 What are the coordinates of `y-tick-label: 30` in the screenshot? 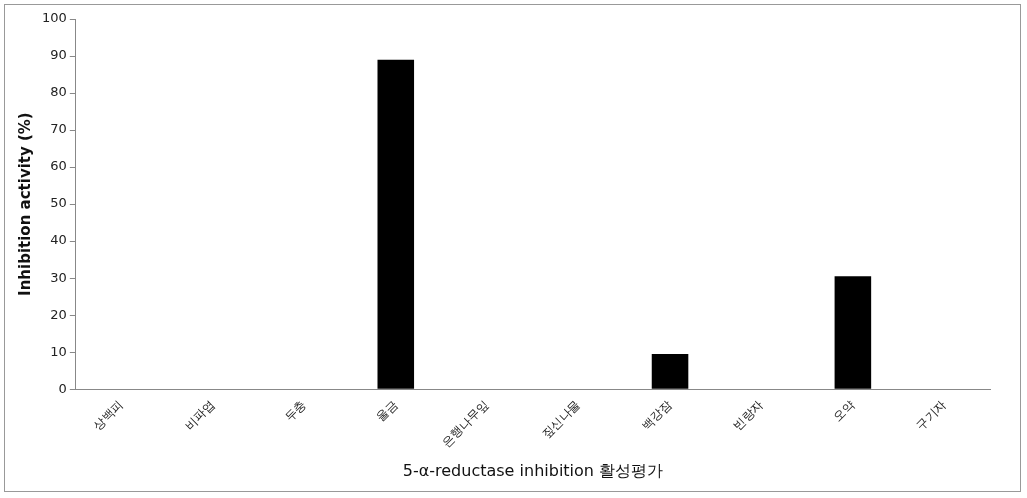 It's located at (58, 277).